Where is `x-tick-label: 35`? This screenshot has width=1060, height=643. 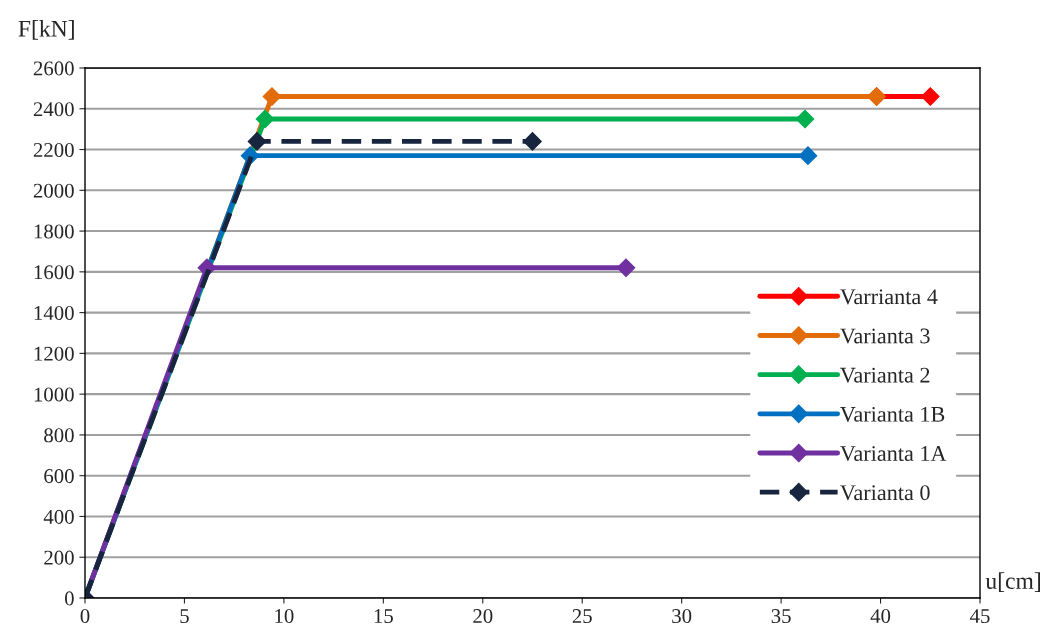
x-tick-label: 35 is located at coordinates (781, 616).